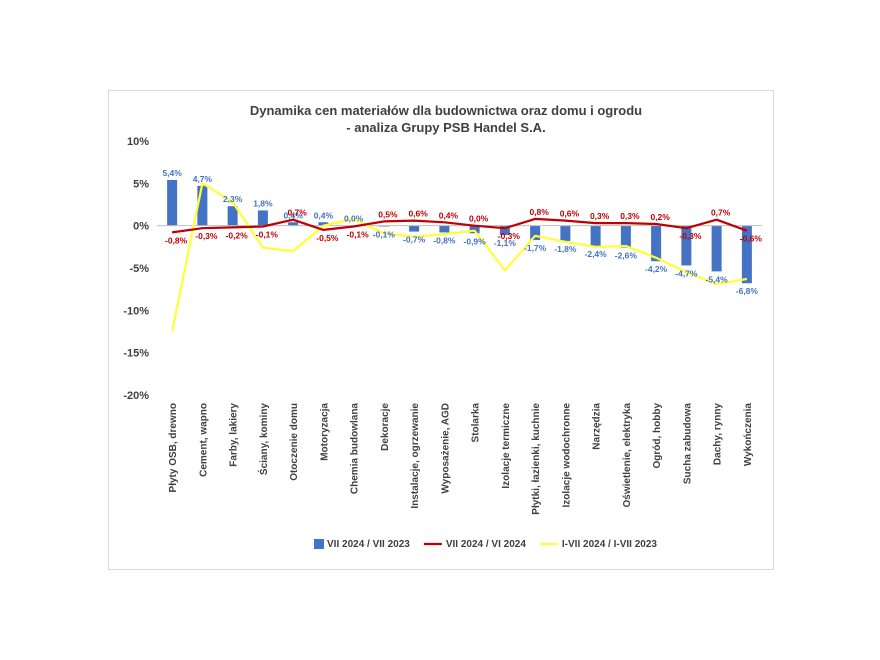  What do you see at coordinates (136, 354) in the screenshot?
I see `y-tick-label: -15%` at bounding box center [136, 354].